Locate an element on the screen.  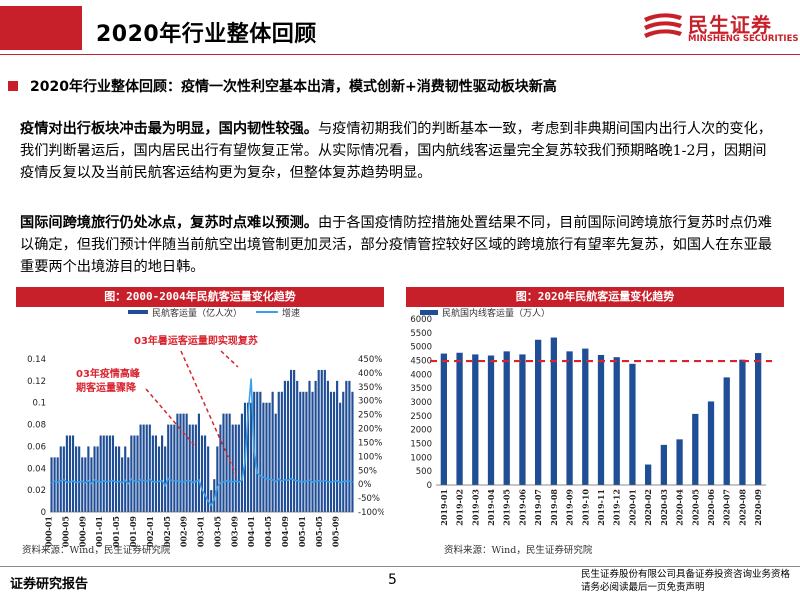
y-tick-label: 0.06 is located at coordinates (36, 447).